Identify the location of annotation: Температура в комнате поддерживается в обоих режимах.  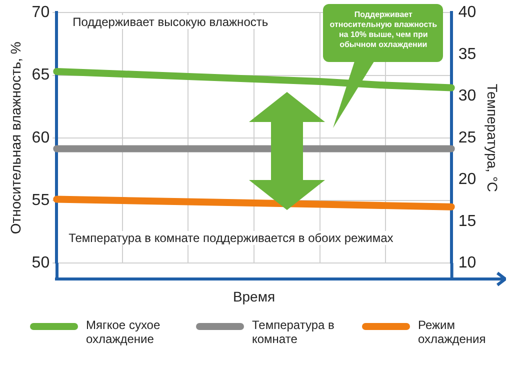
(231, 238).